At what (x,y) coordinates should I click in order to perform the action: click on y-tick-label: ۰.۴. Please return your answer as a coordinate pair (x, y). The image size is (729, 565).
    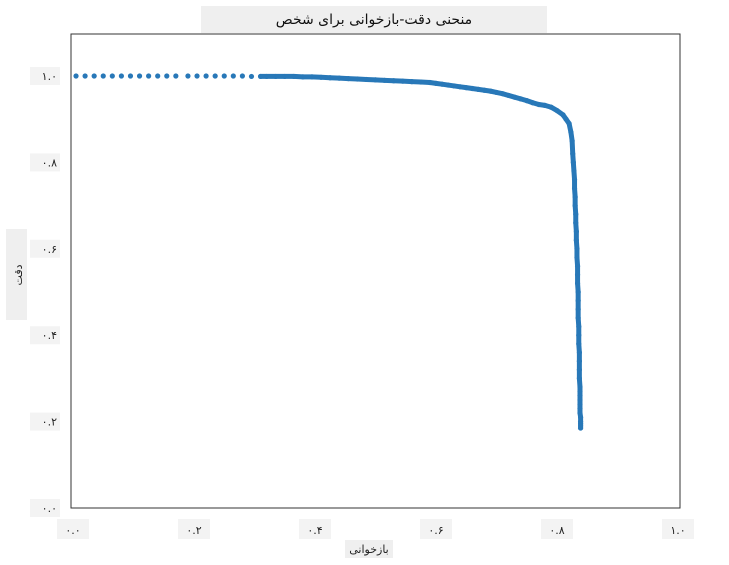
    Looking at the image, I should click on (49, 335).